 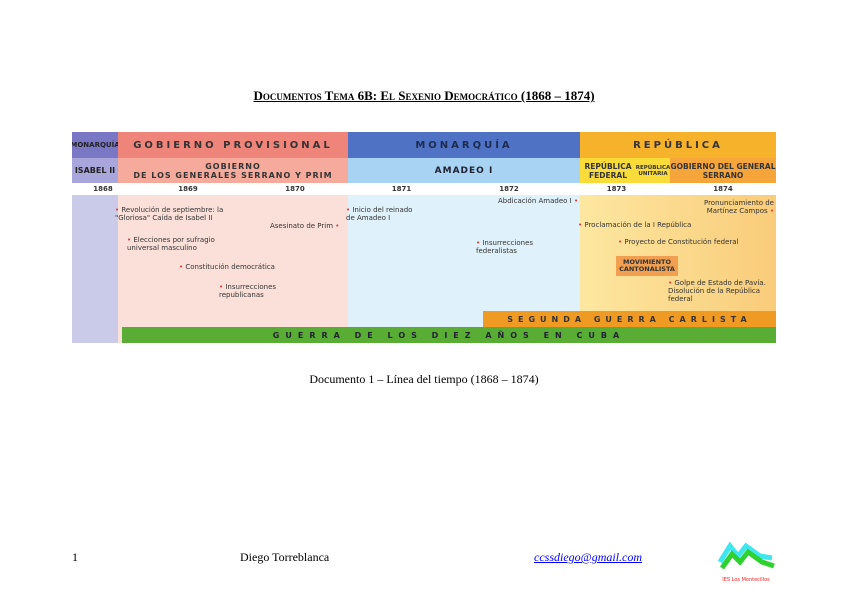 What do you see at coordinates (588, 557) in the screenshot?
I see `email-link: ccssdiego@gmail.com` at bounding box center [588, 557].